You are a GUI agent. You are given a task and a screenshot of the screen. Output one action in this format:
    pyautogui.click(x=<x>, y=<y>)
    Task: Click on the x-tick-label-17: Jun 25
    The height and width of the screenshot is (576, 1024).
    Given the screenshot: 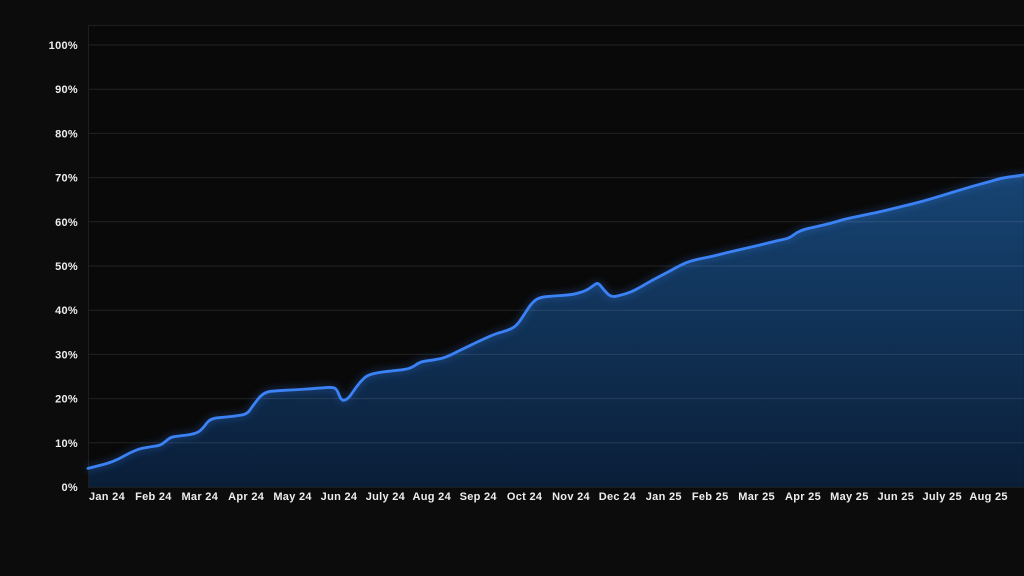 What is the action you would take?
    pyautogui.click(x=895, y=497)
    